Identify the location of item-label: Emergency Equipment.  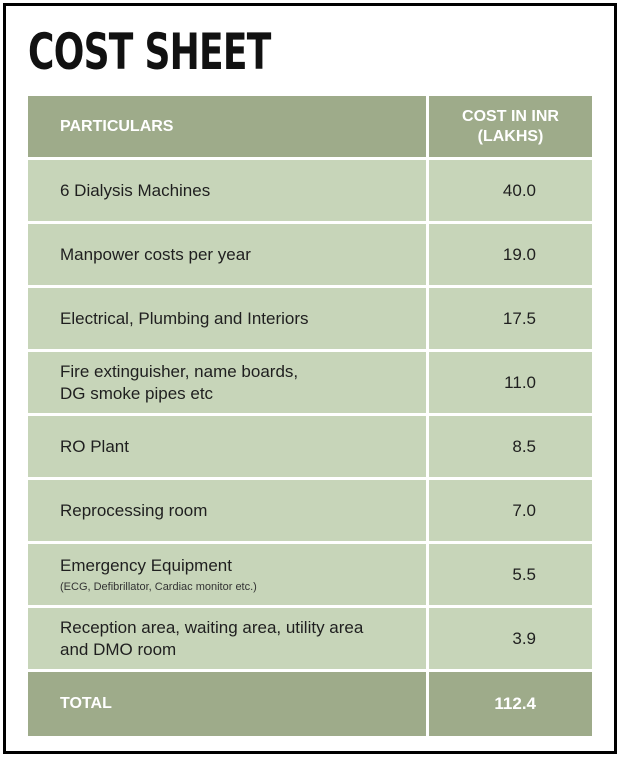
(146, 565).